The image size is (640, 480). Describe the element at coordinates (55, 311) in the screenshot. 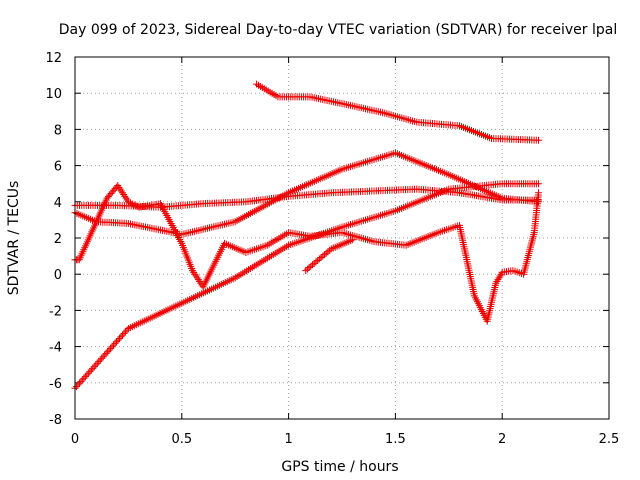

I see `y-tick-label: -2` at that location.